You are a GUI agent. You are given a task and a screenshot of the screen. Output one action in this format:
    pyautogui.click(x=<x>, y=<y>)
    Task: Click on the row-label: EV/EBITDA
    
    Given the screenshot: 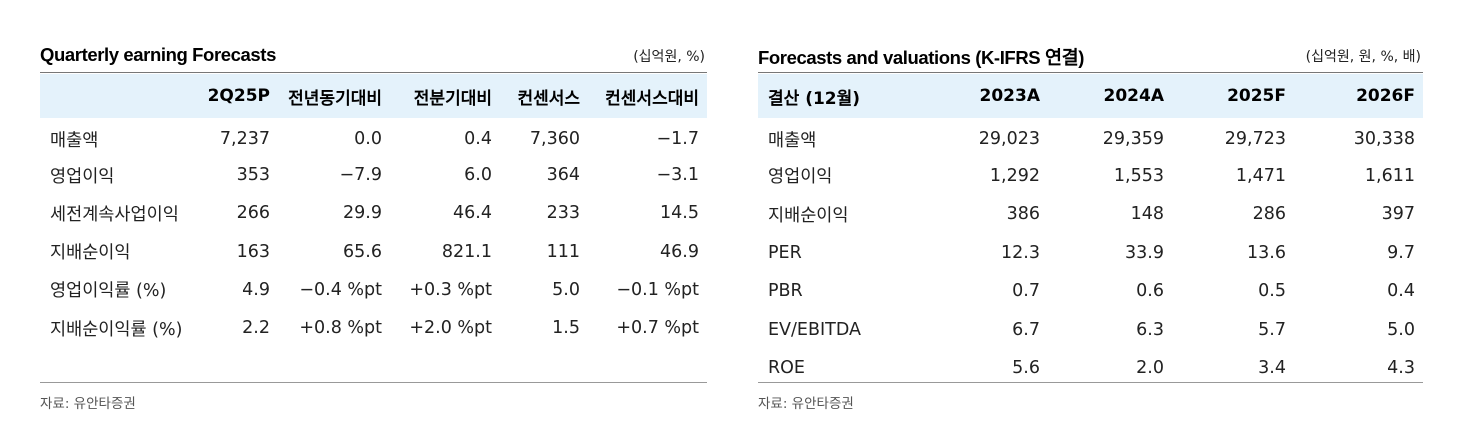 What is the action you would take?
    pyautogui.click(x=814, y=329)
    